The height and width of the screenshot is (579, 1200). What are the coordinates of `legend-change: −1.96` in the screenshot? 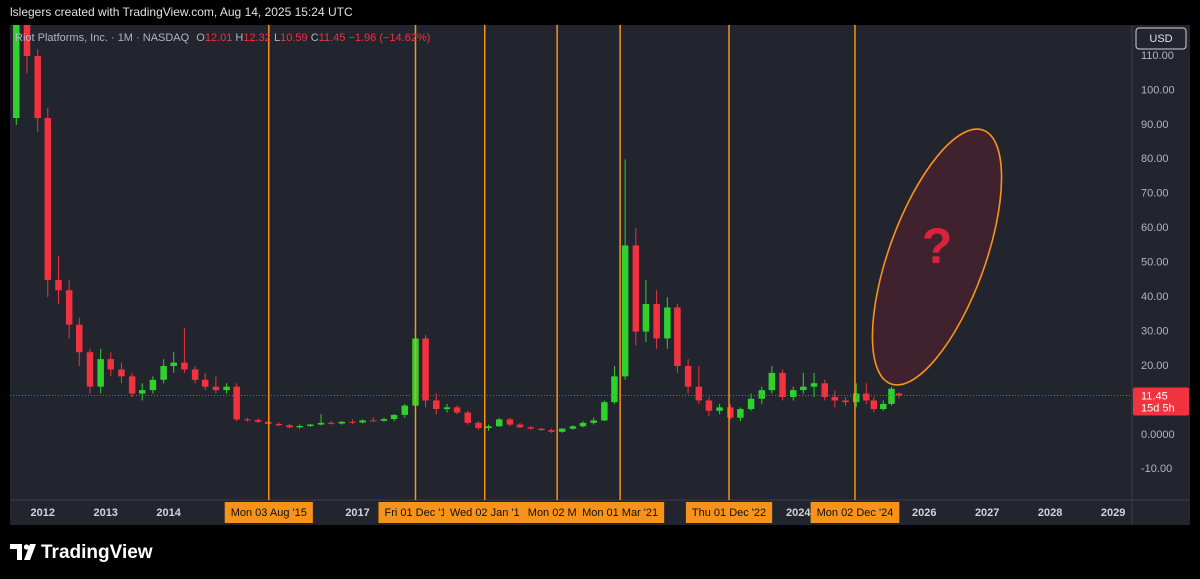 It's located at (362, 38).